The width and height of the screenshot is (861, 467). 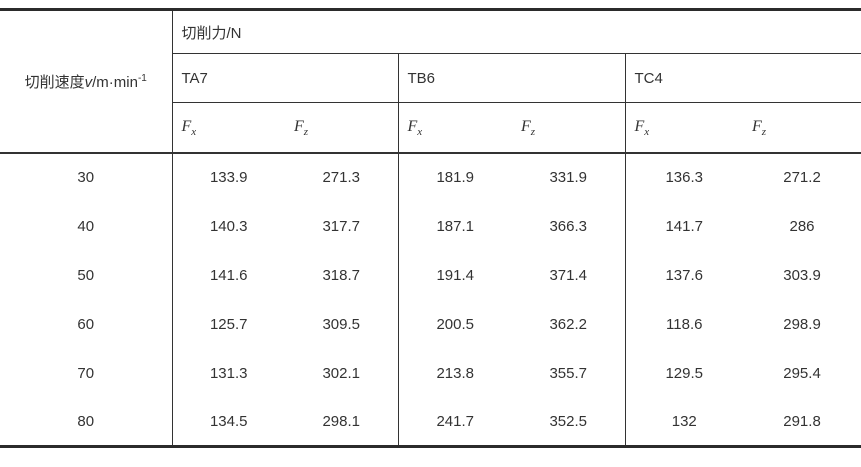 I want to click on group-header-tc4: TC4, so click(x=743, y=78).